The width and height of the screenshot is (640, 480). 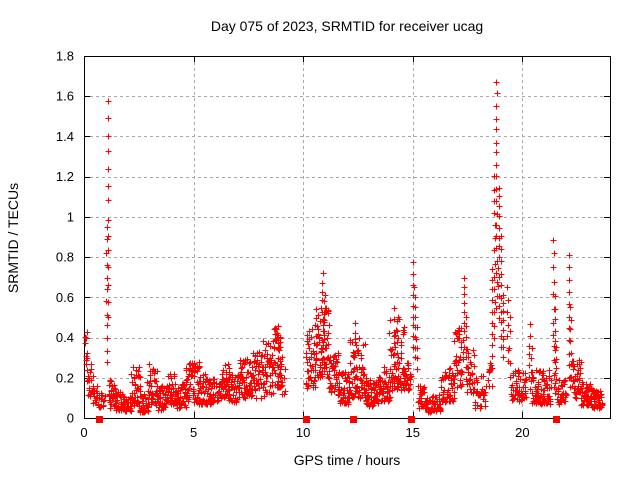 I want to click on y-tick-label: 0.4, so click(x=65, y=337).